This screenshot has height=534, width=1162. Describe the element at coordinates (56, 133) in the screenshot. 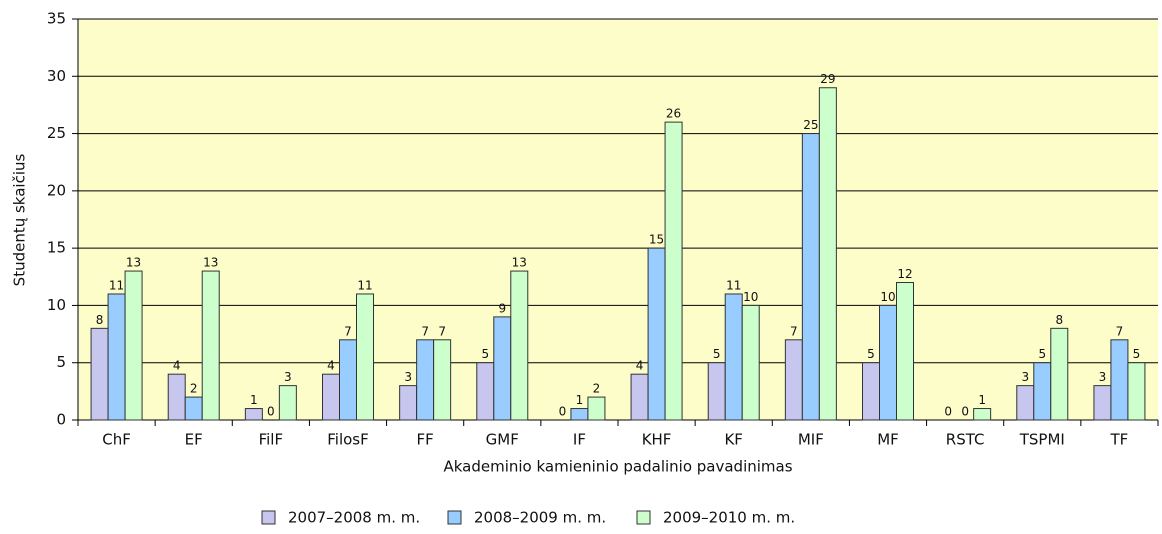

I see `y-tick-label: 25` at that location.